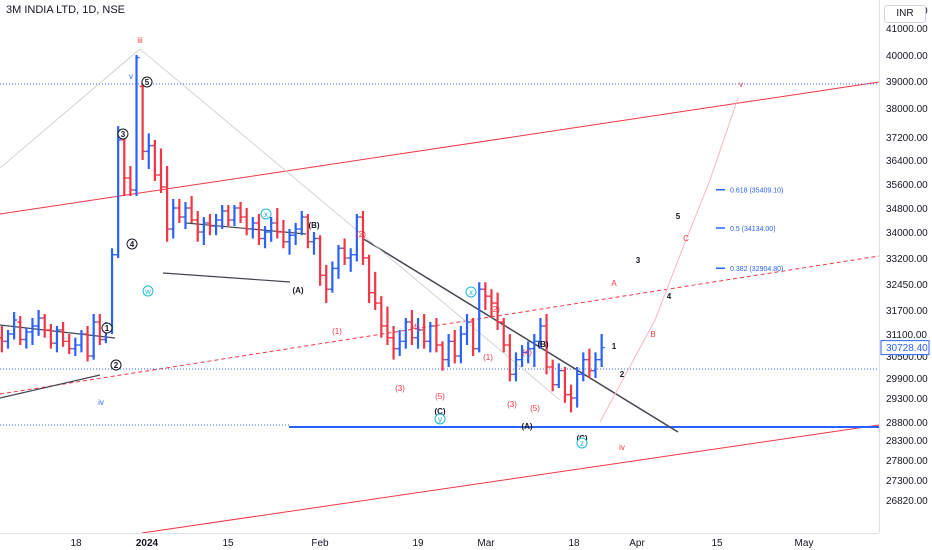  Describe the element at coordinates (756, 191) in the screenshot. I see `fib-label: 0.618 (35409.10)` at that location.